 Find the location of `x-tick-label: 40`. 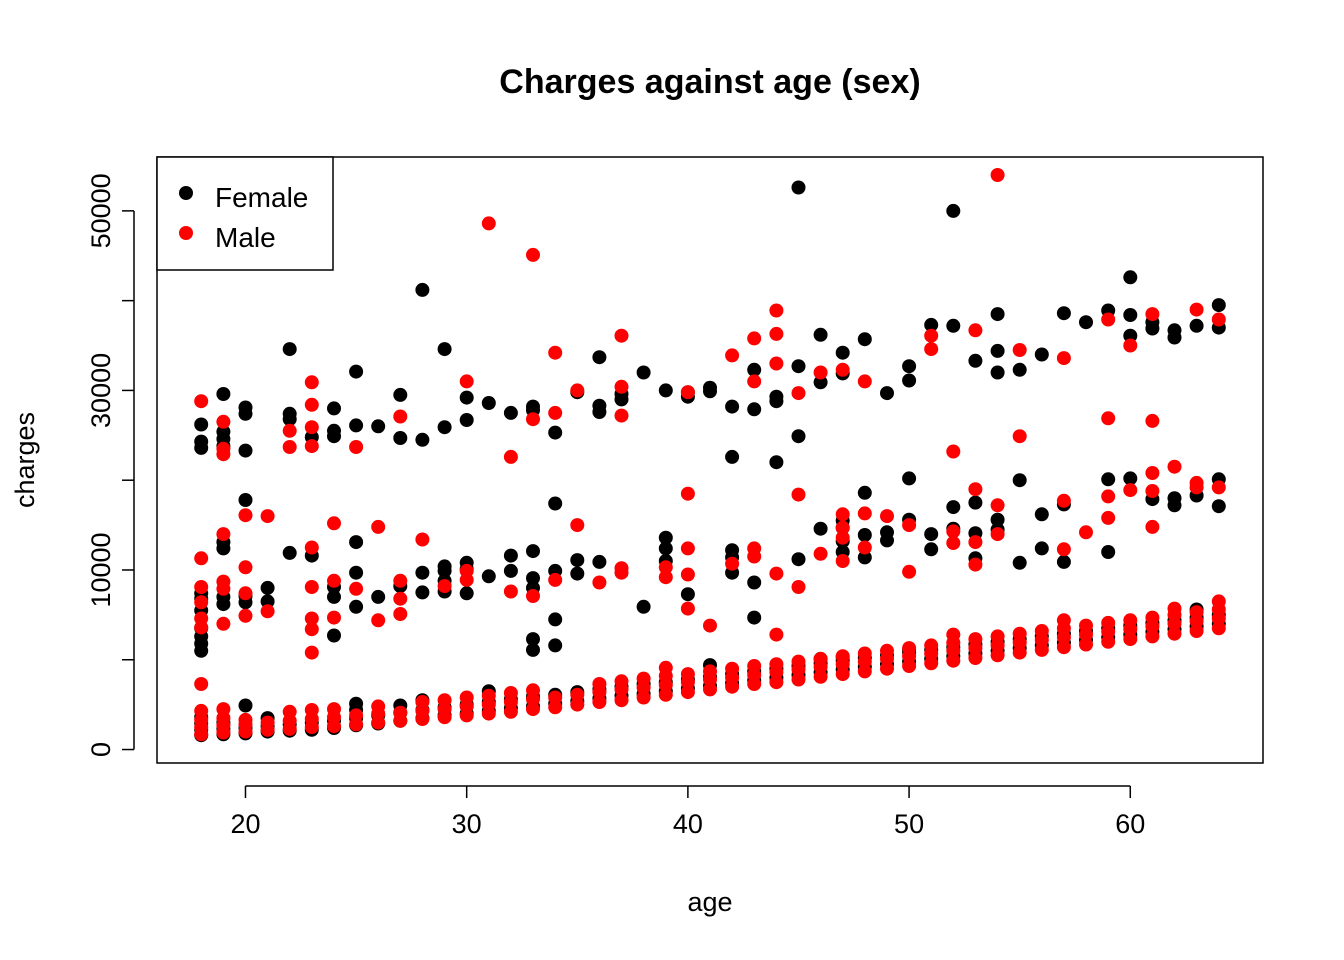

x-tick-label: 40 is located at coordinates (688, 824).